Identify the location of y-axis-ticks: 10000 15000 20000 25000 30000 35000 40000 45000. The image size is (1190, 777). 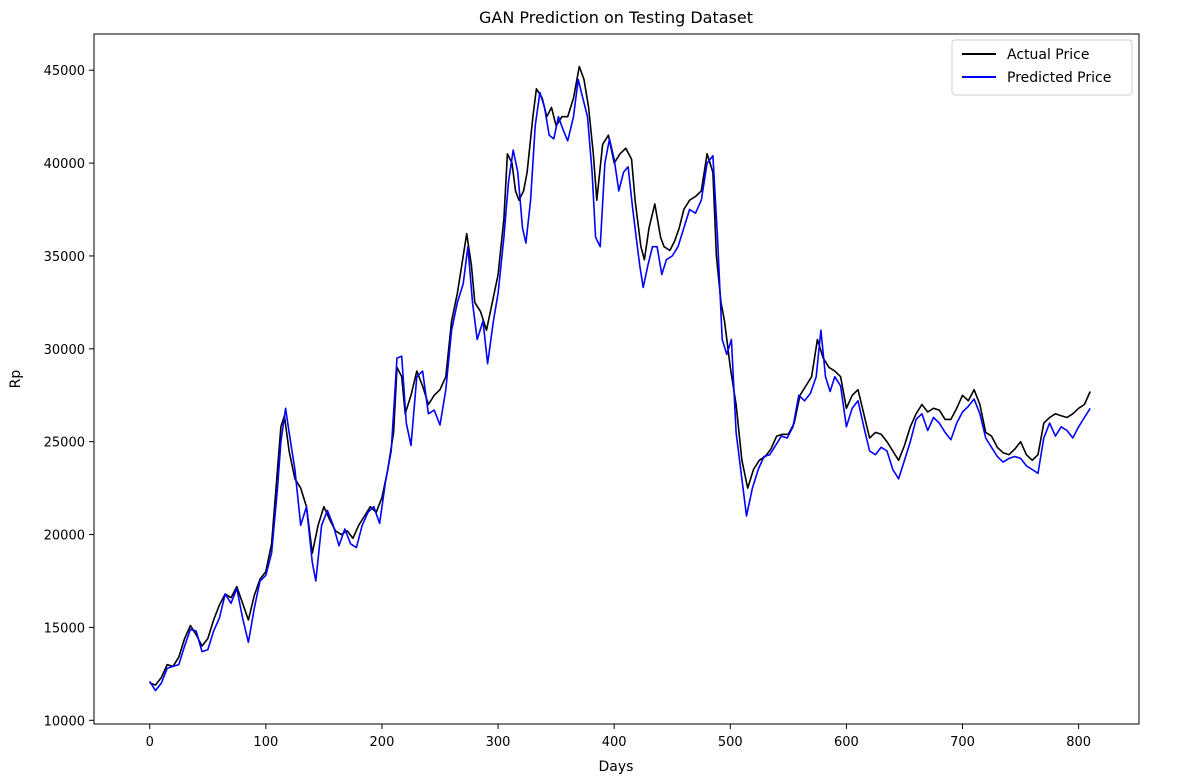
(69, 396).